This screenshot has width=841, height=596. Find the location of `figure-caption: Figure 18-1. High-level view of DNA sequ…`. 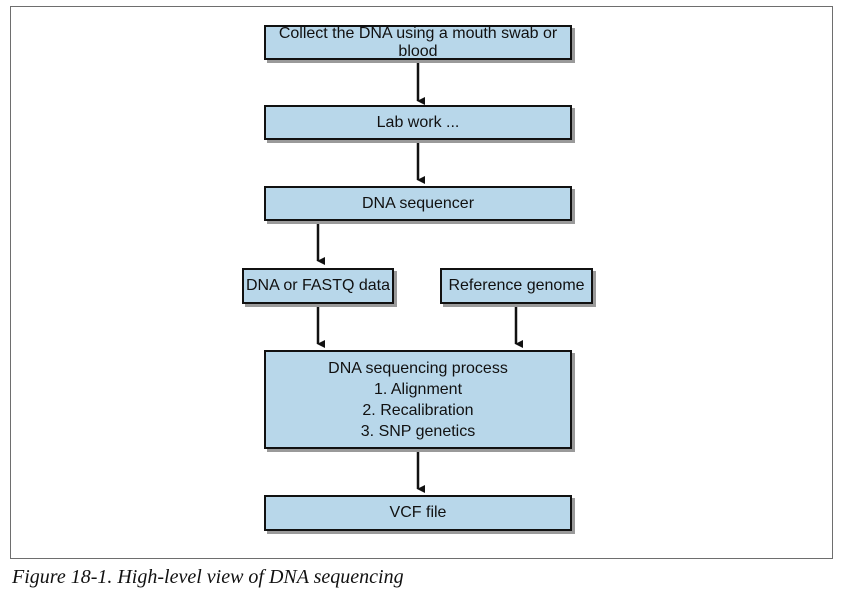

figure-caption: Figure 18-1. High-level view of DNA sequ… is located at coordinates (208, 577).